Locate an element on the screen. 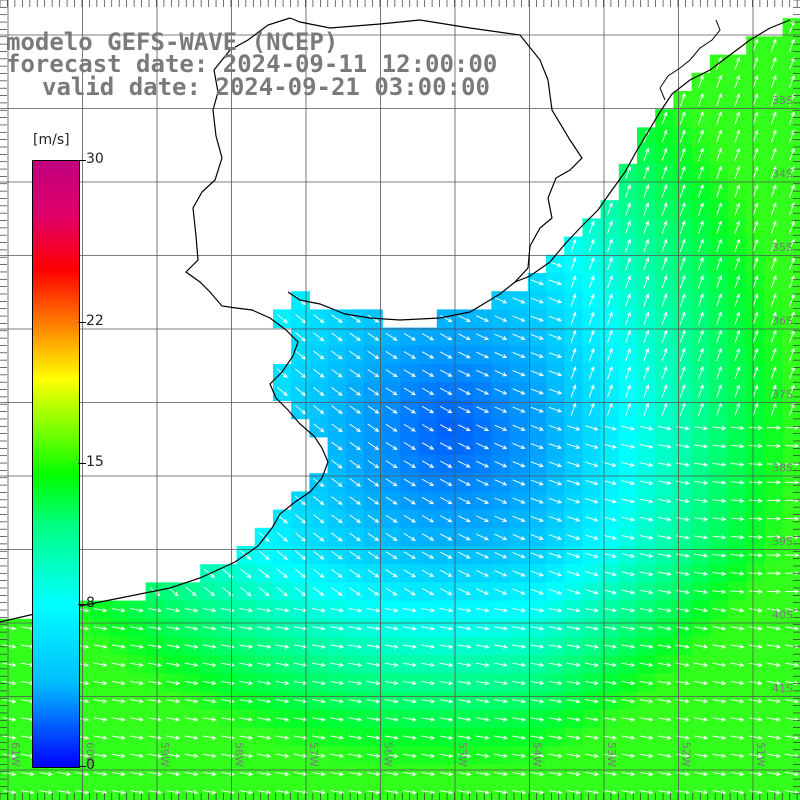 The image size is (800, 800). colorbar-tick-label: 22 is located at coordinates (95, 320).